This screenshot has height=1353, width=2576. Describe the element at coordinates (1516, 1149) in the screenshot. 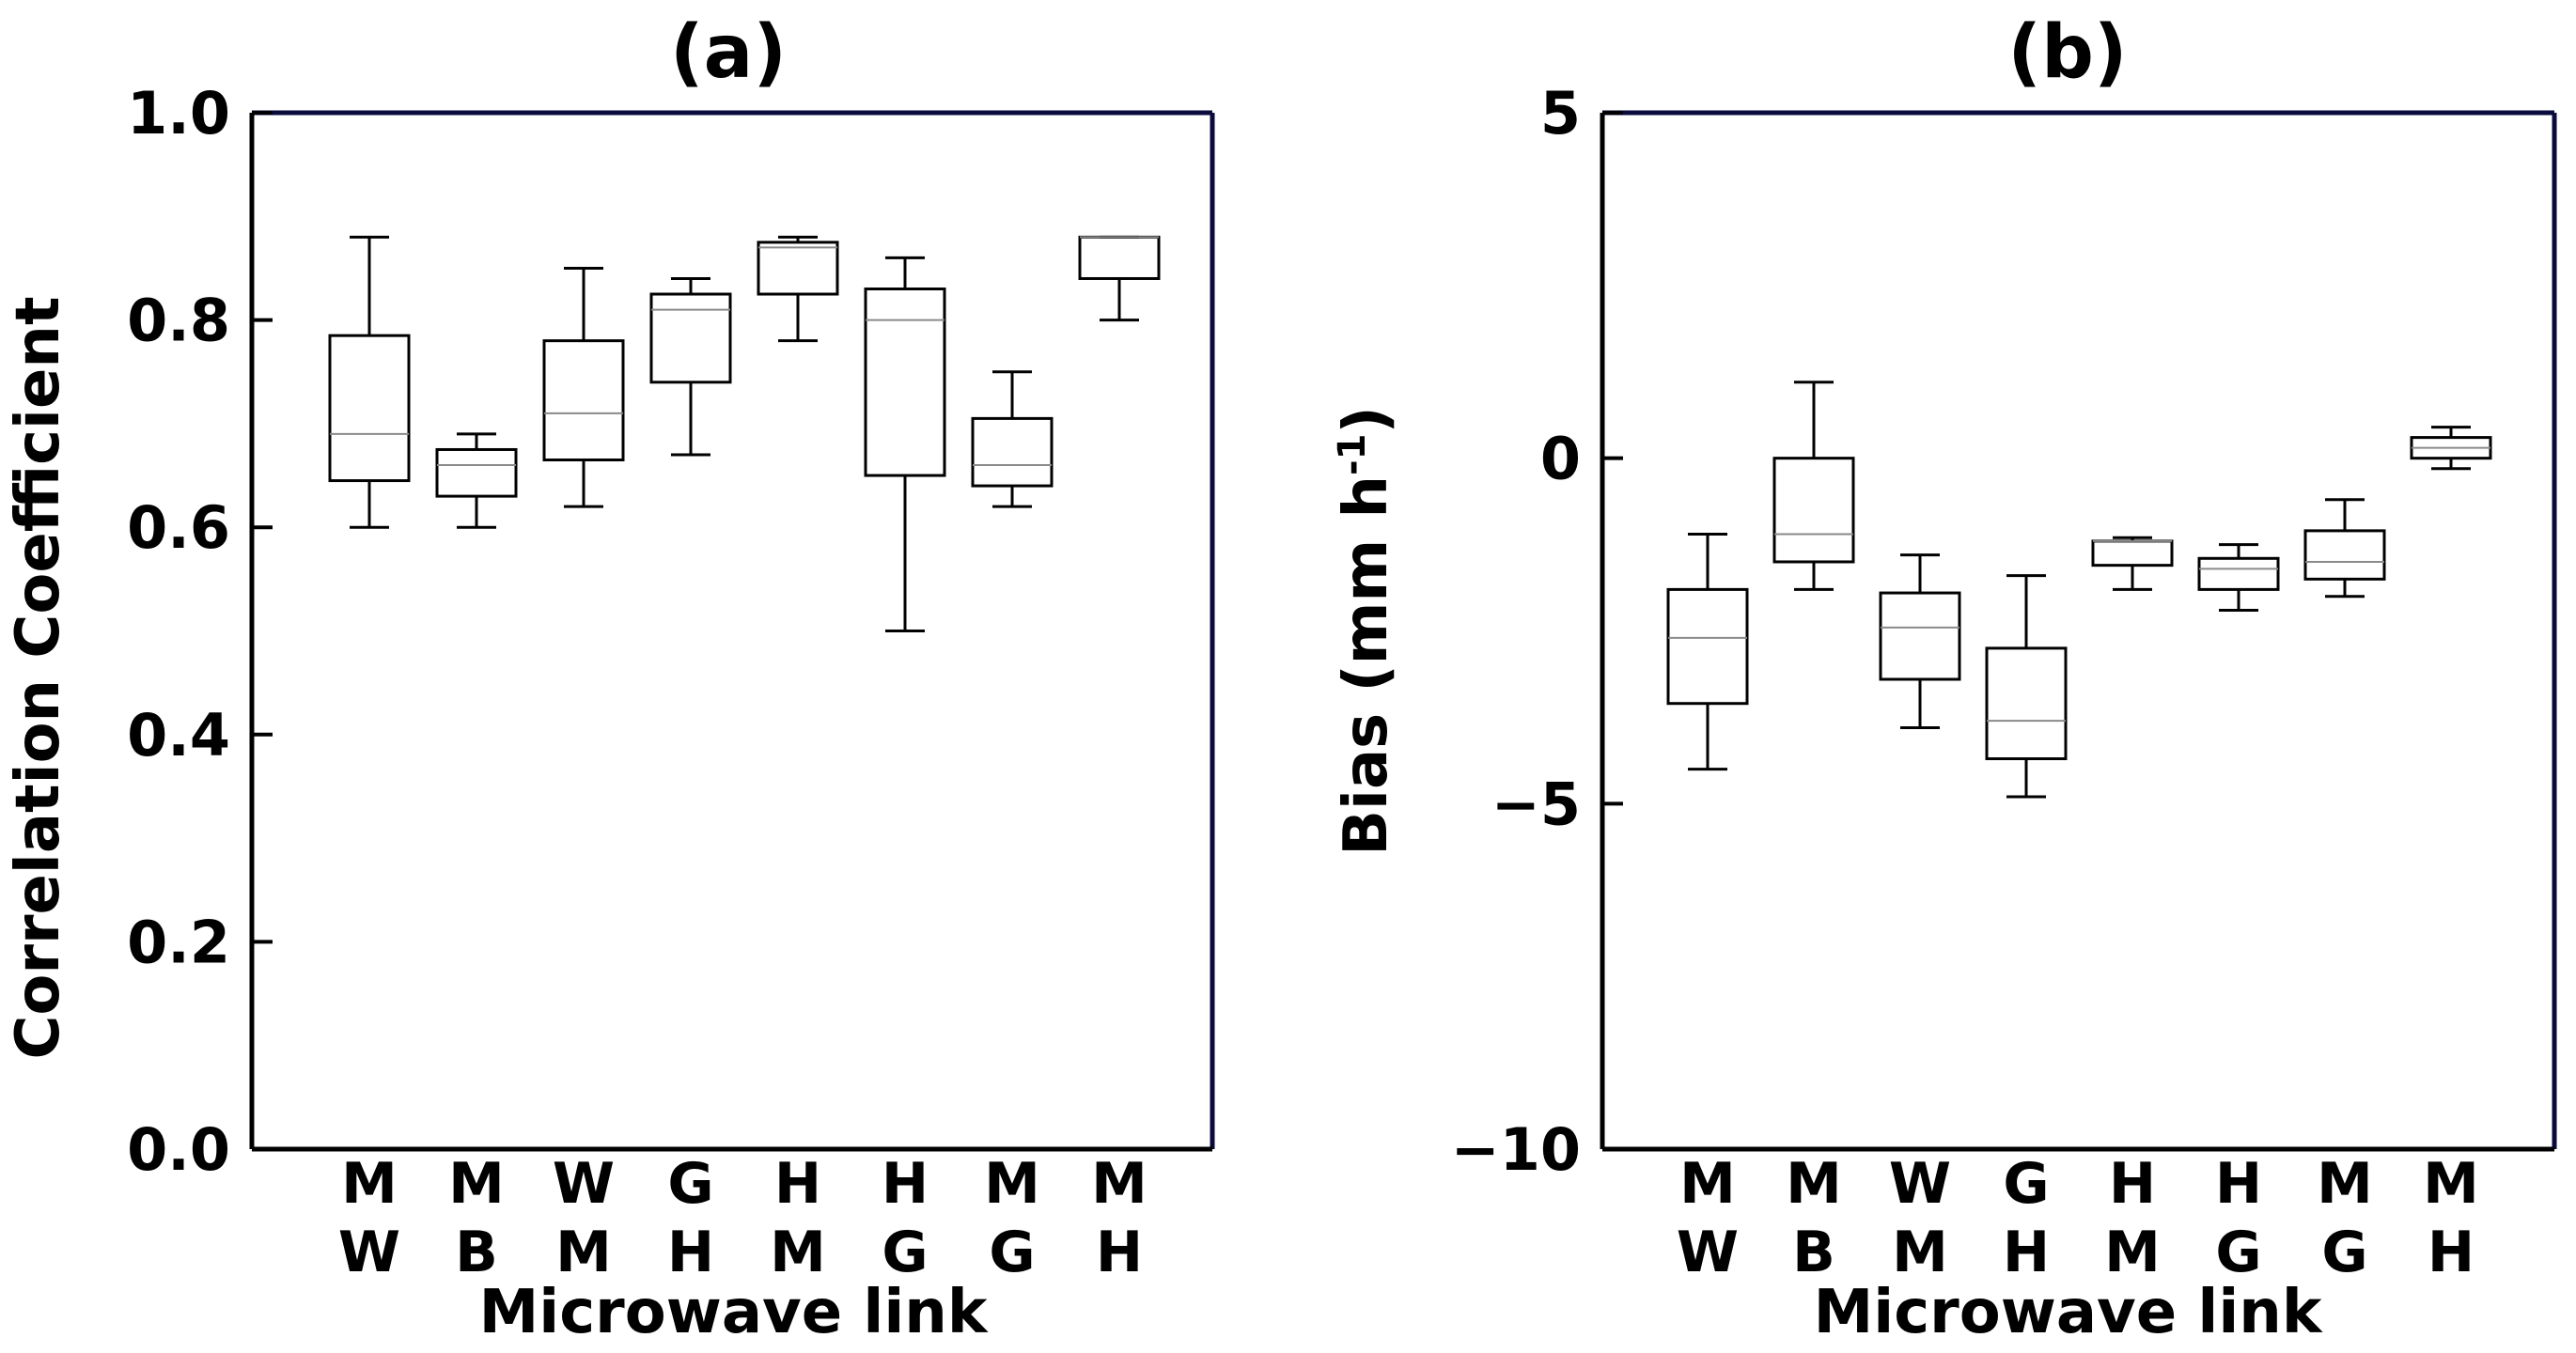

I see `y-tick-label: −10` at that location.